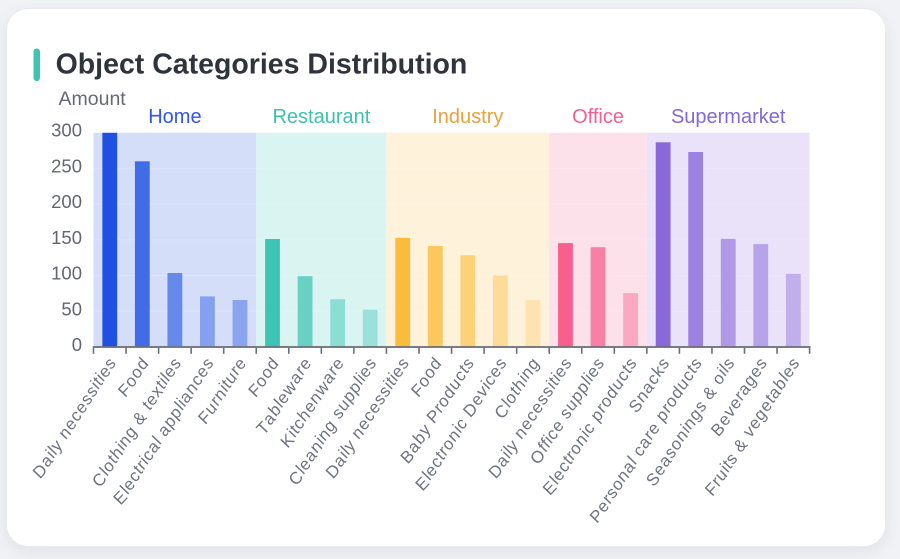 The width and height of the screenshot is (900, 559). Describe the element at coordinates (93, 99) in the screenshot. I see `svg-text: Amount` at that location.